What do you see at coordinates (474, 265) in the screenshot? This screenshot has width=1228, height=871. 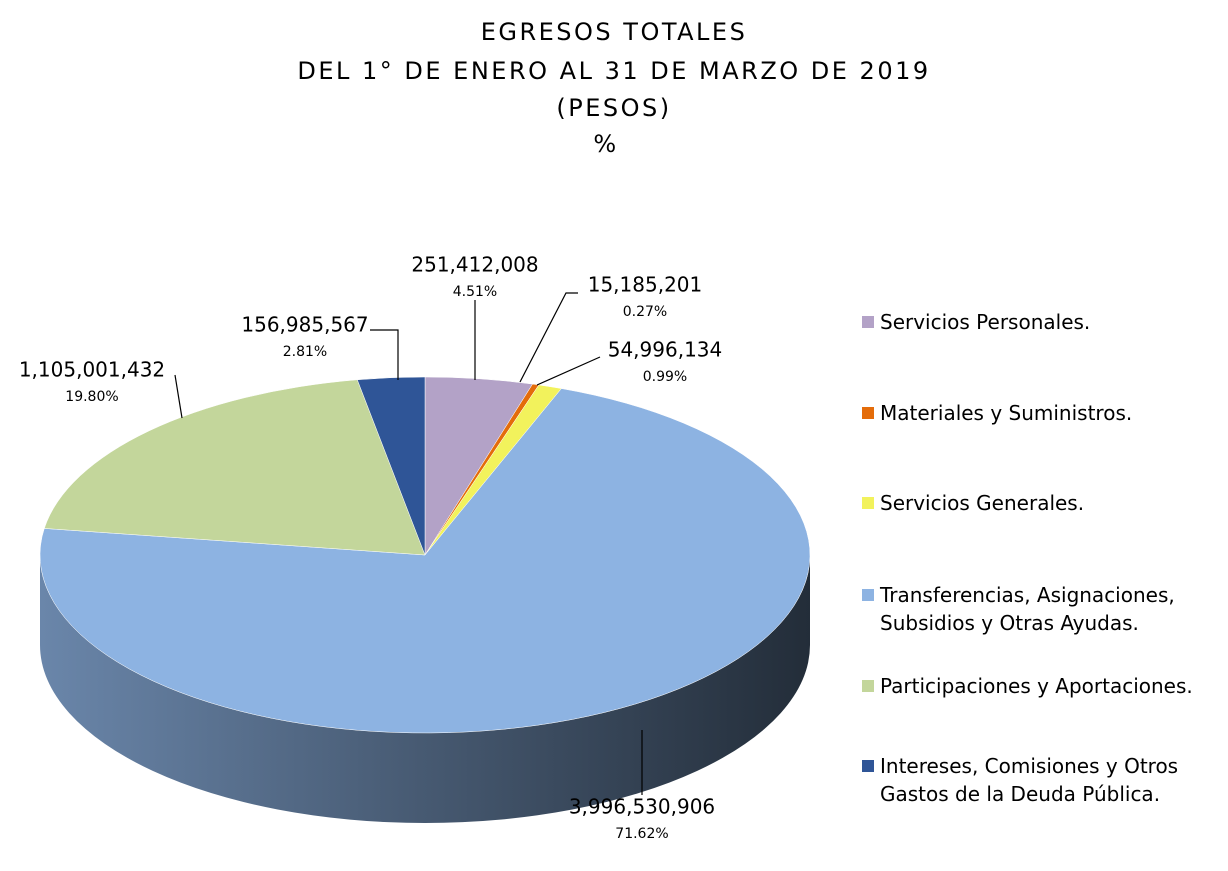 I see `data-label: 251,412,008` at bounding box center [474, 265].